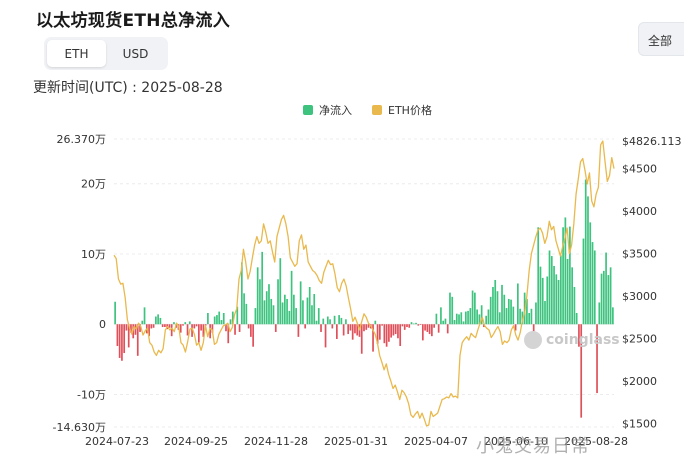 The height and width of the screenshot is (472, 684). Describe the element at coordinates (276, 441) in the screenshot. I see `x-tick-label: 2024-11-28` at that location.